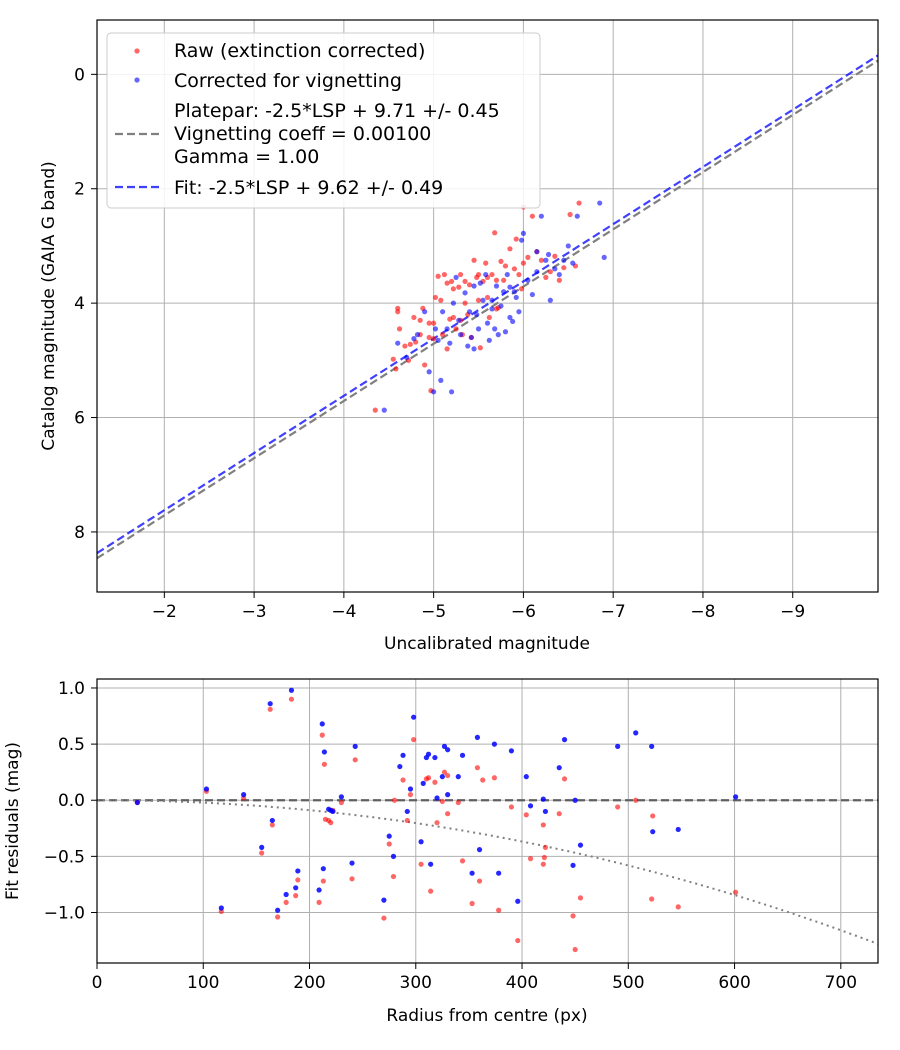 This screenshot has width=900, height=1050. I want to click on top-y-tick-label: 2, so click(79, 190).